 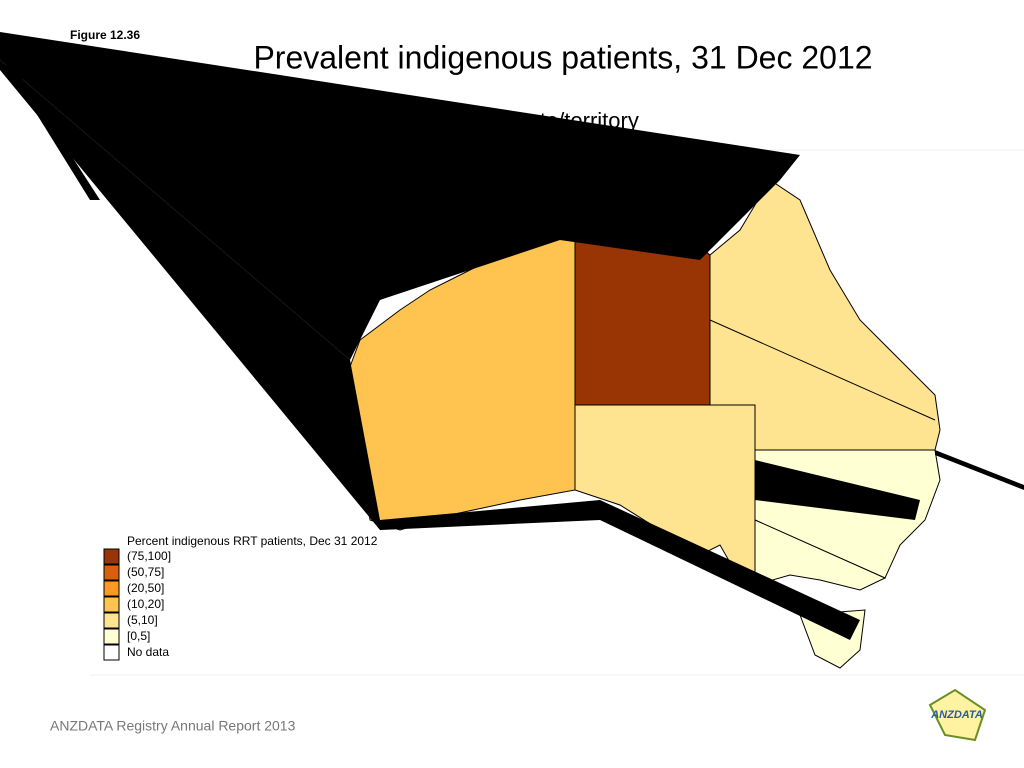 What do you see at coordinates (142, 620) in the screenshot?
I see `legend-label: (5,10]` at bounding box center [142, 620].